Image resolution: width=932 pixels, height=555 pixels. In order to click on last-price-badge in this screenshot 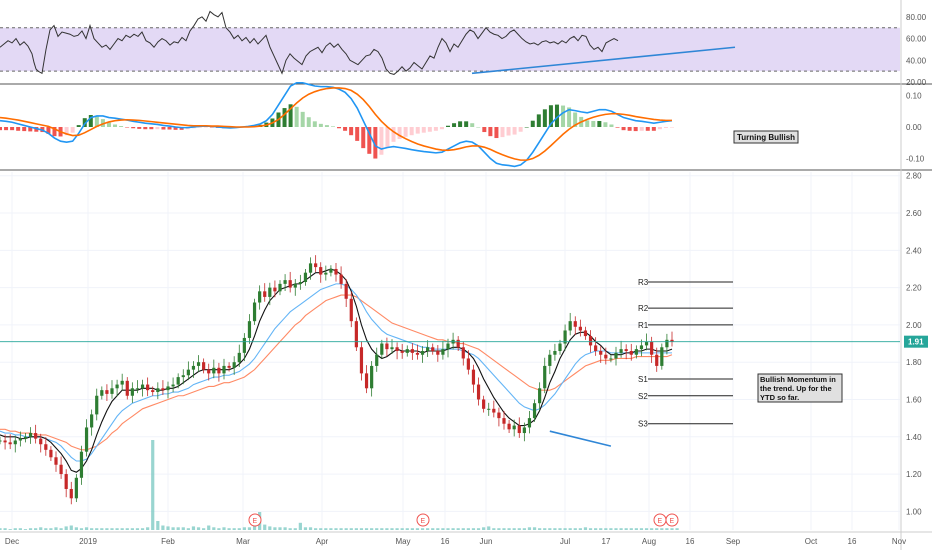, I will do `click(916, 341)`.